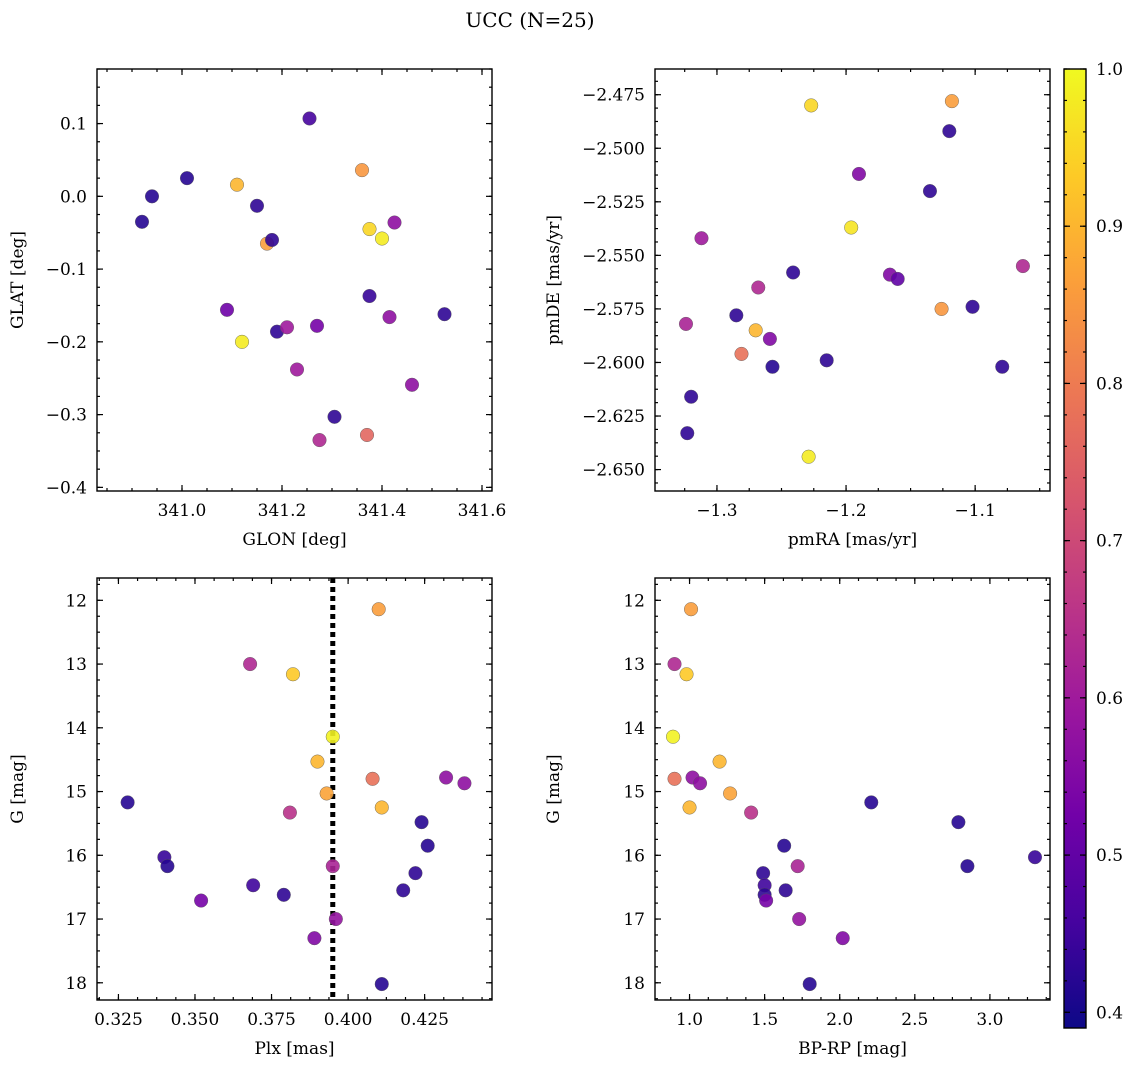 The image size is (1136, 1068). What do you see at coordinates (1109, 384) in the screenshot?
I see `colorbar-tick-label: 0.8` at bounding box center [1109, 384].